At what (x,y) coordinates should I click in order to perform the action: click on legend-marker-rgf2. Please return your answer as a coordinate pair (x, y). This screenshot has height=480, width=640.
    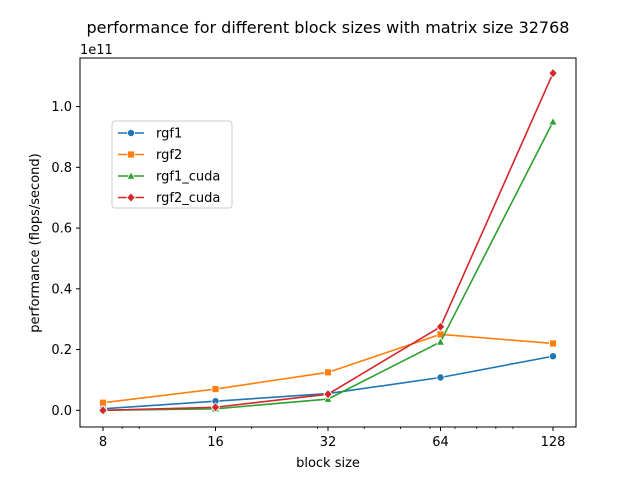
    Looking at the image, I should click on (131, 154).